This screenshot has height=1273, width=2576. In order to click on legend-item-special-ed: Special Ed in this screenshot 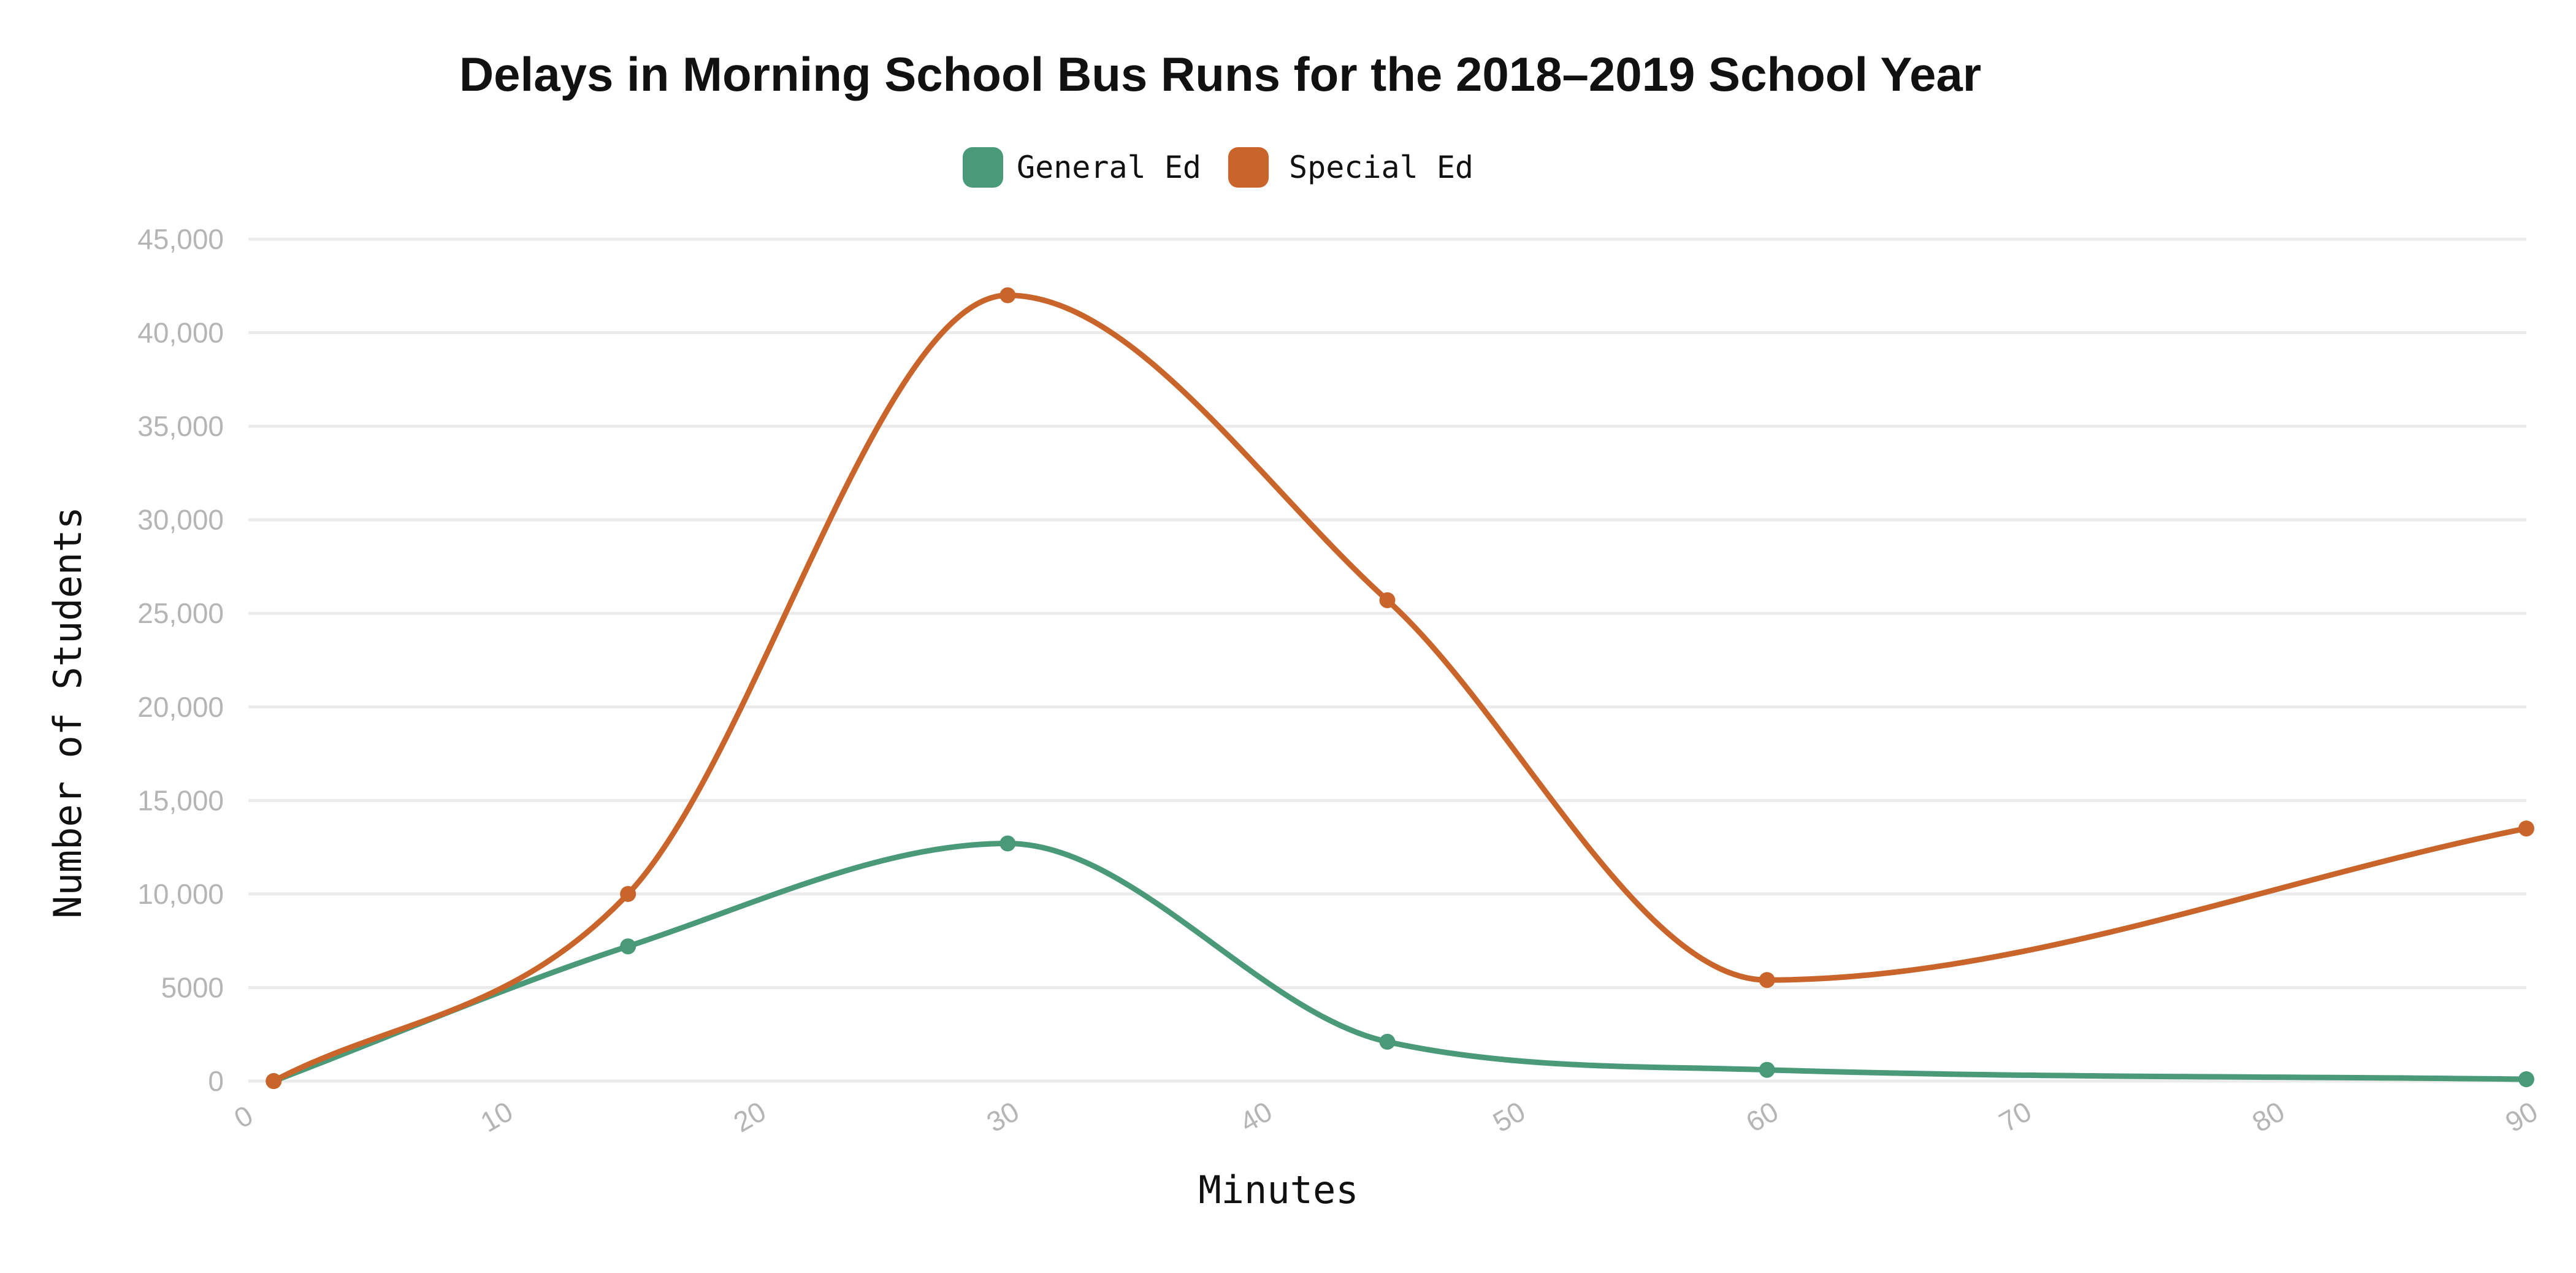, I will do `click(1350, 167)`.